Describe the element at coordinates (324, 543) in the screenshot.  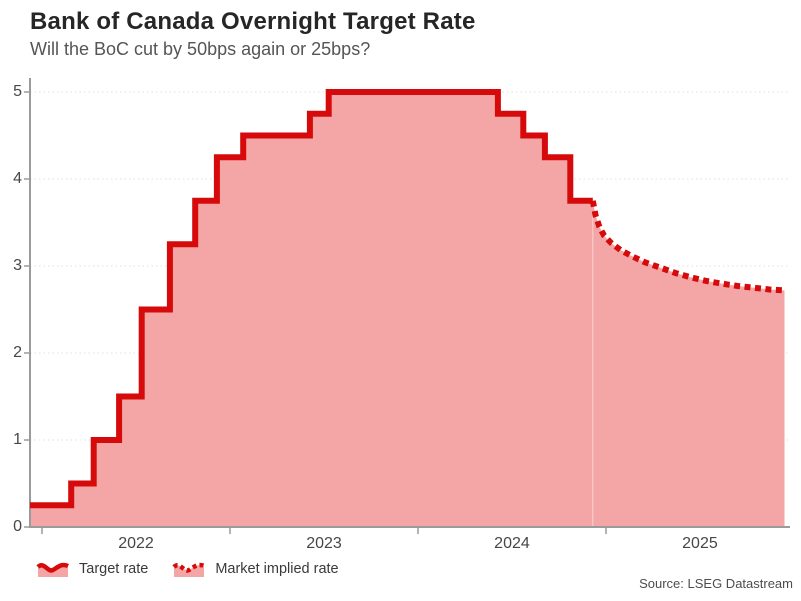
I see `x-tick-label: 2023` at that location.